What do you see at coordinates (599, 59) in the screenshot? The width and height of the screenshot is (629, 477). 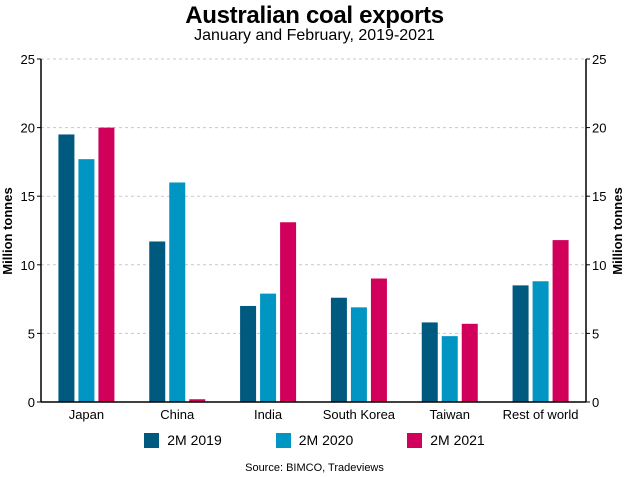 I see `y-tick-label-right: 25` at bounding box center [599, 59].